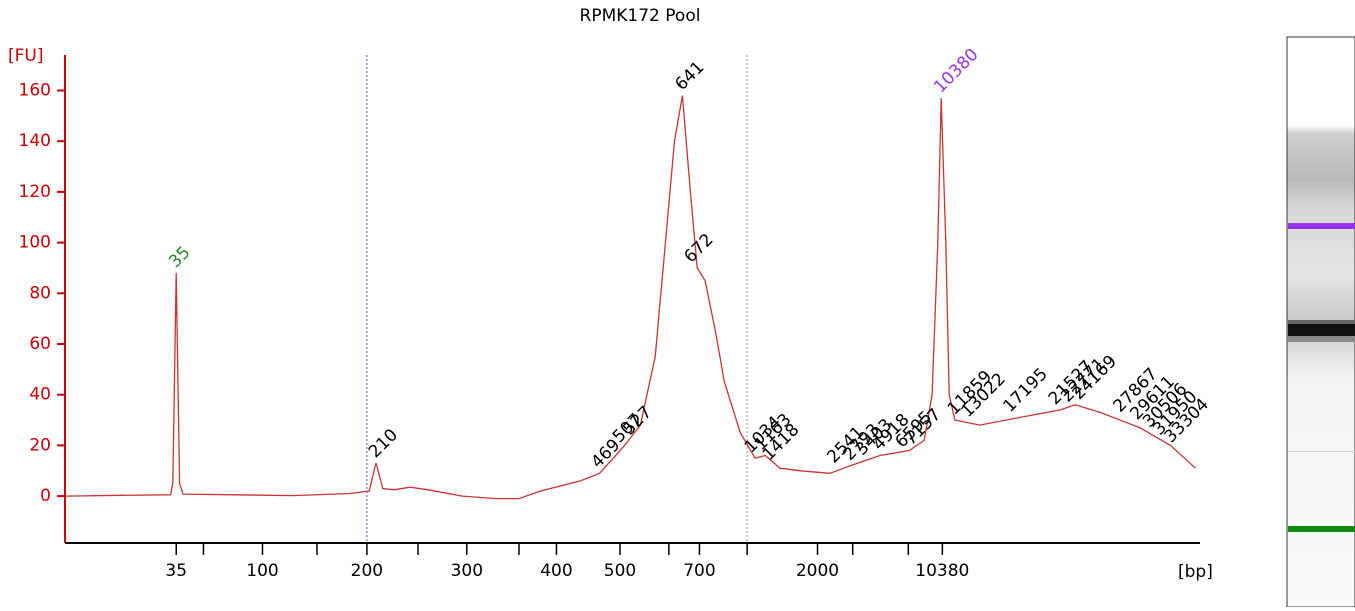  What do you see at coordinates (467, 571) in the screenshot?
I see `x-tick-label: 300` at bounding box center [467, 571].